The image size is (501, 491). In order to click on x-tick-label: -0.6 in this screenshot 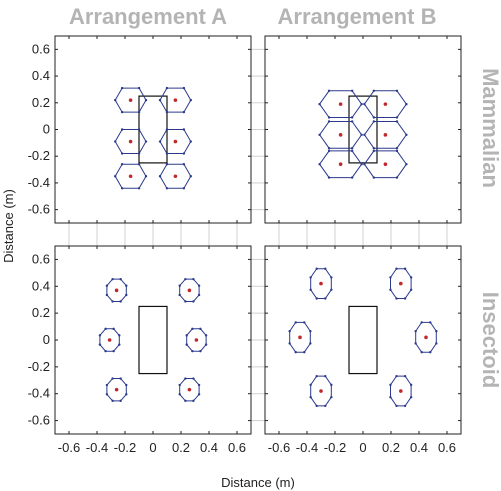, I will do `click(69, 447)`.